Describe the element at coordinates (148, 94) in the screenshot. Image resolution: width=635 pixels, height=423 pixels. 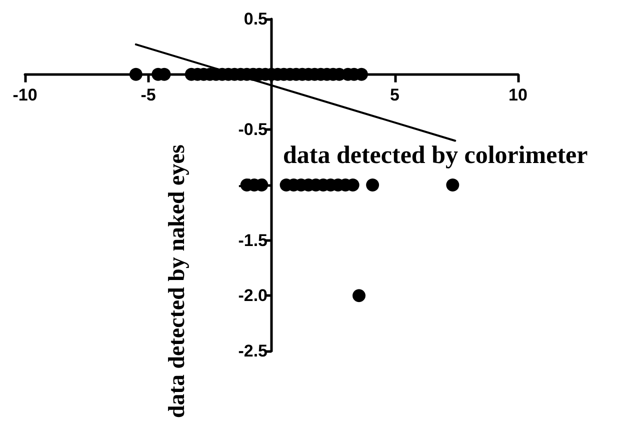
I see `x-tick-label: -5` at that location.